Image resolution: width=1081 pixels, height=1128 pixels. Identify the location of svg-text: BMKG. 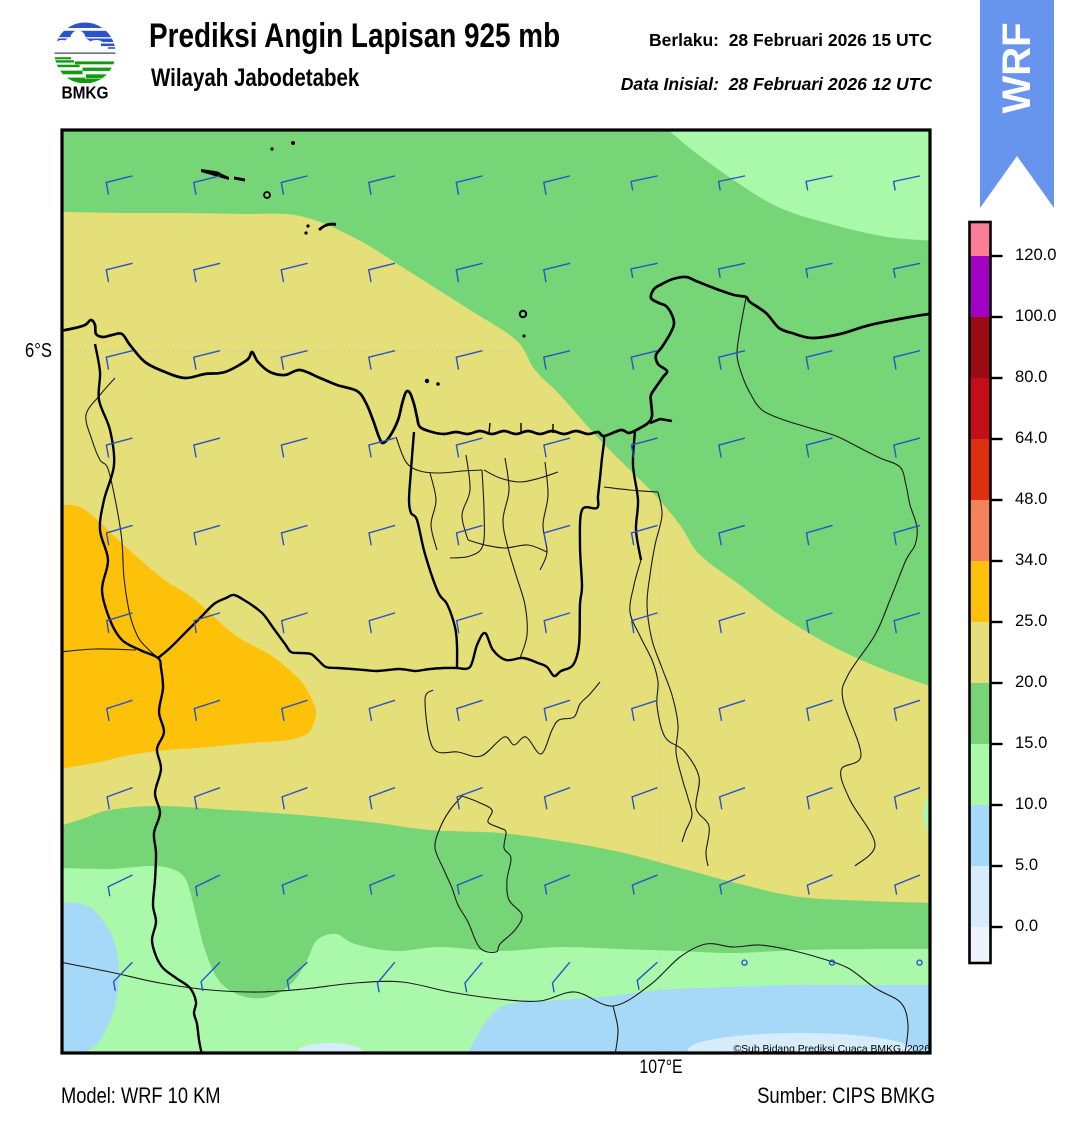
(84, 93).